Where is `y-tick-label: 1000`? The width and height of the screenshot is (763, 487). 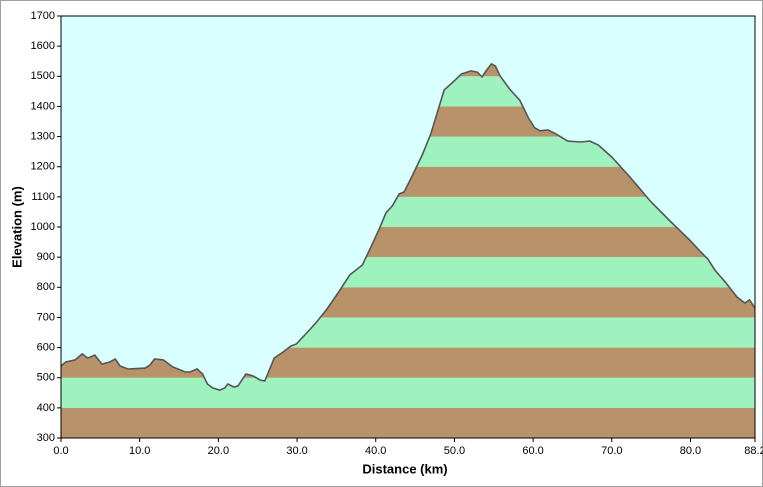
y-tick-label: 1000 is located at coordinates (43, 227).